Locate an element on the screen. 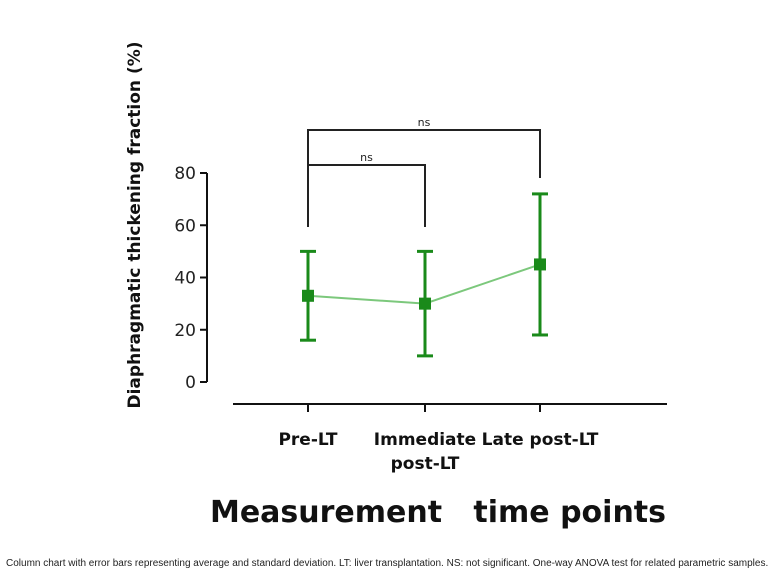 This screenshot has width=780, height=587. significance-brackets: ns ns is located at coordinates (424, 171).